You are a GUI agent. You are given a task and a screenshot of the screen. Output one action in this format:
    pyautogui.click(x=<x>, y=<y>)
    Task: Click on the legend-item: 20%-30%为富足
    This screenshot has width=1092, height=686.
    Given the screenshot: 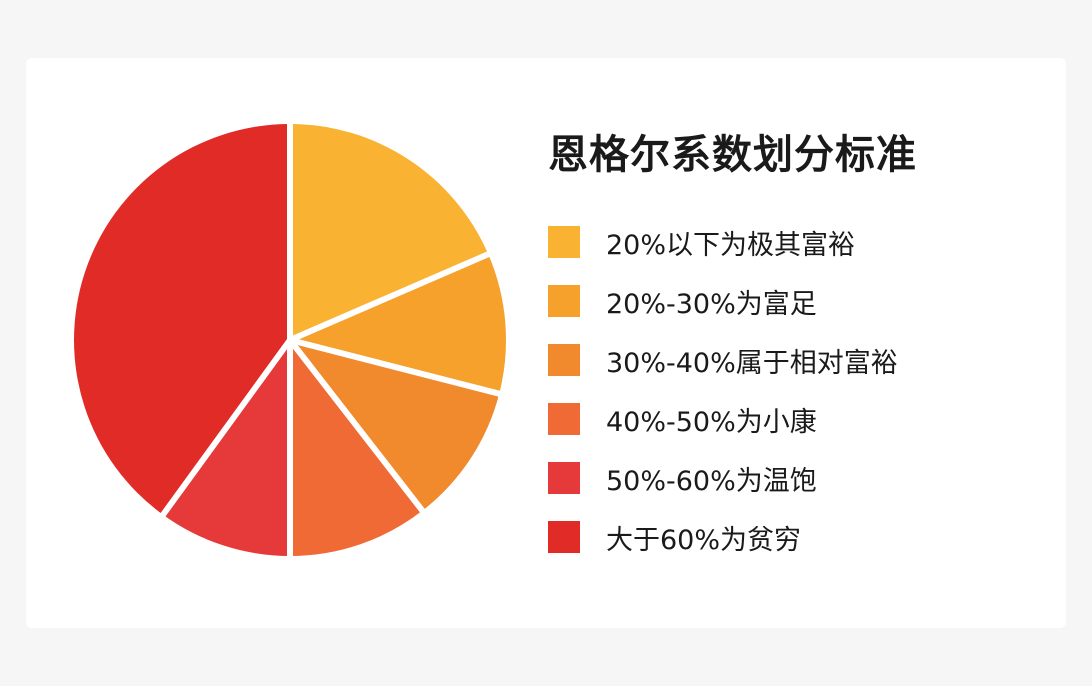 What is the action you would take?
    pyautogui.click(x=723, y=301)
    